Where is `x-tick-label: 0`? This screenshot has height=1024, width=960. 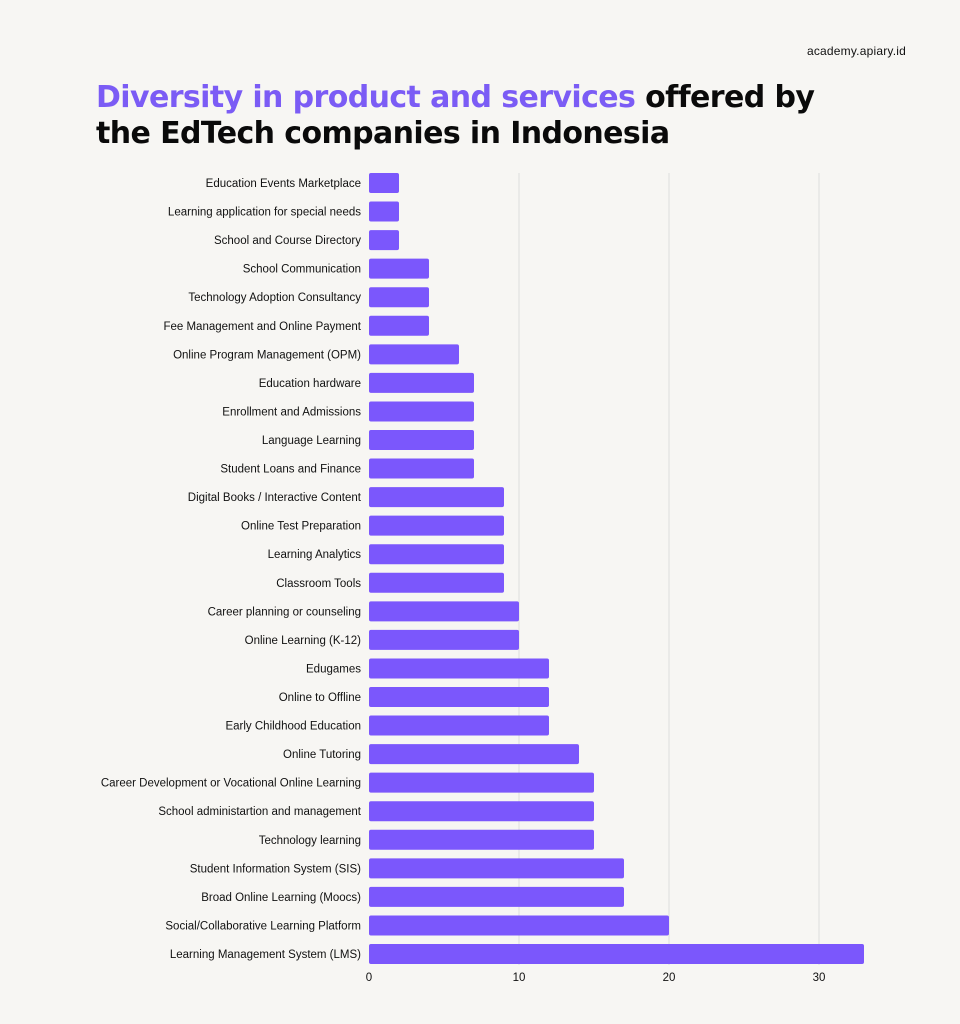 x-tick-label: 0 is located at coordinates (369, 978).